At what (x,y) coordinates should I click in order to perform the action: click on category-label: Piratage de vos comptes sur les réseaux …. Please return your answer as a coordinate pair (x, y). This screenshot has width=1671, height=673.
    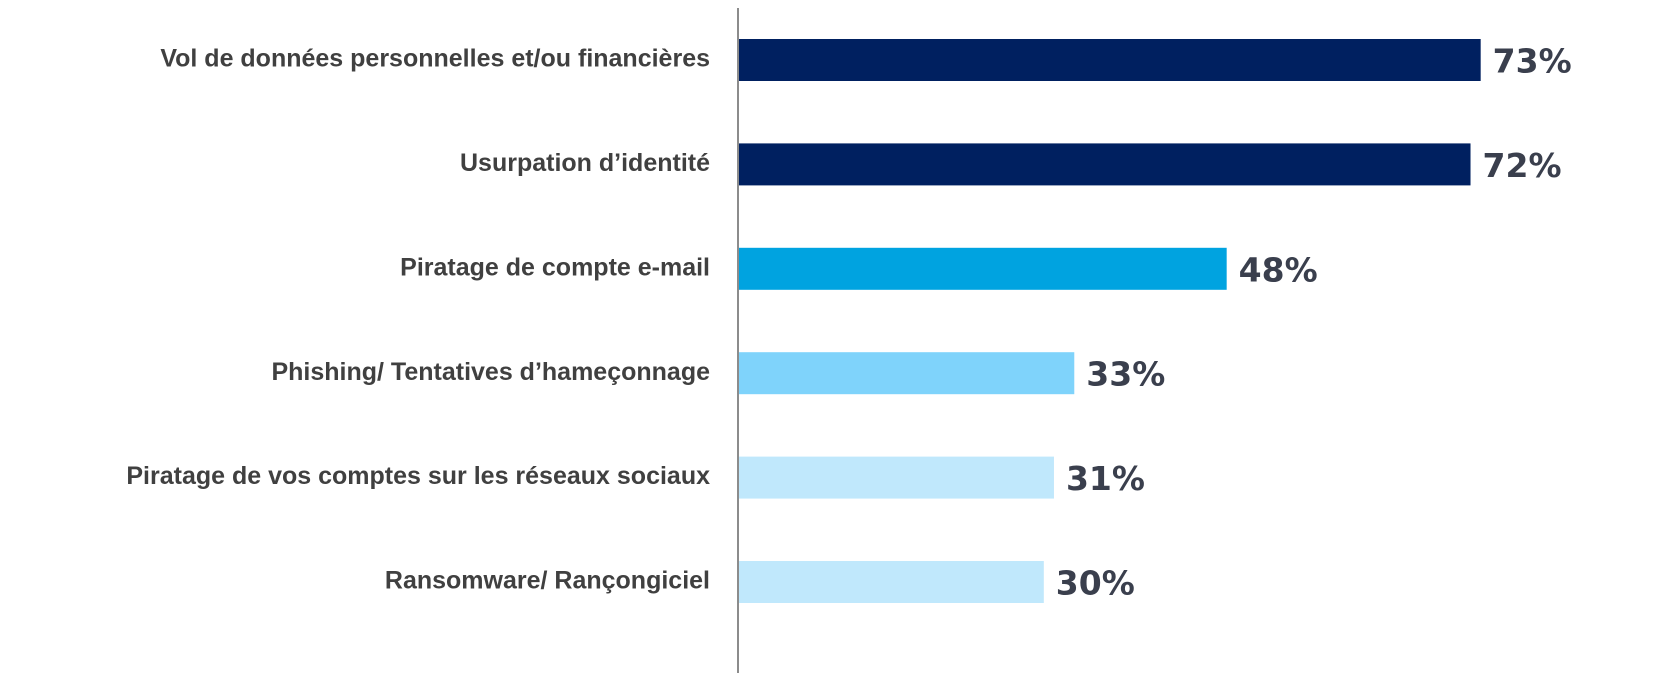
    Looking at the image, I should click on (418, 476).